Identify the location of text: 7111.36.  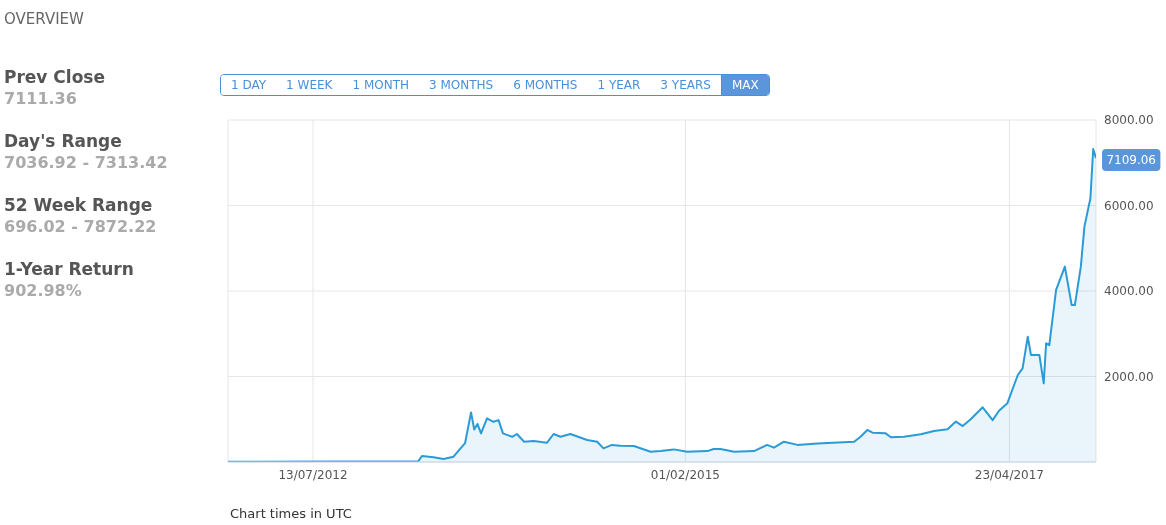
(41, 99).